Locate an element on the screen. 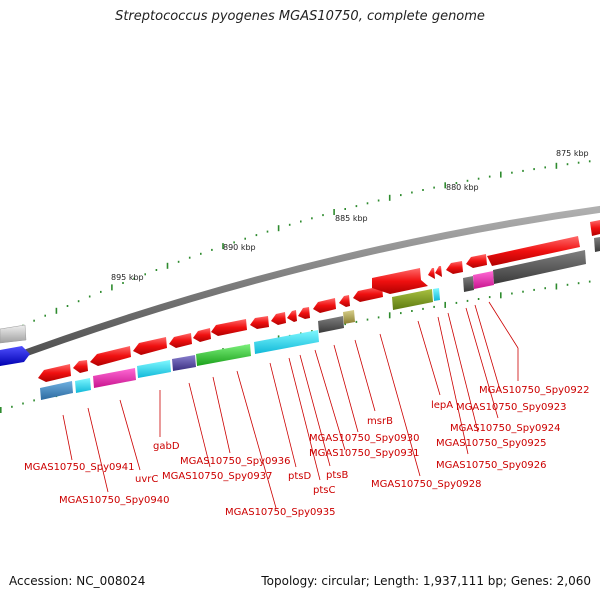 The height and width of the screenshot is (600, 600). scale-label-880: 880 kbp is located at coordinates (462, 187).